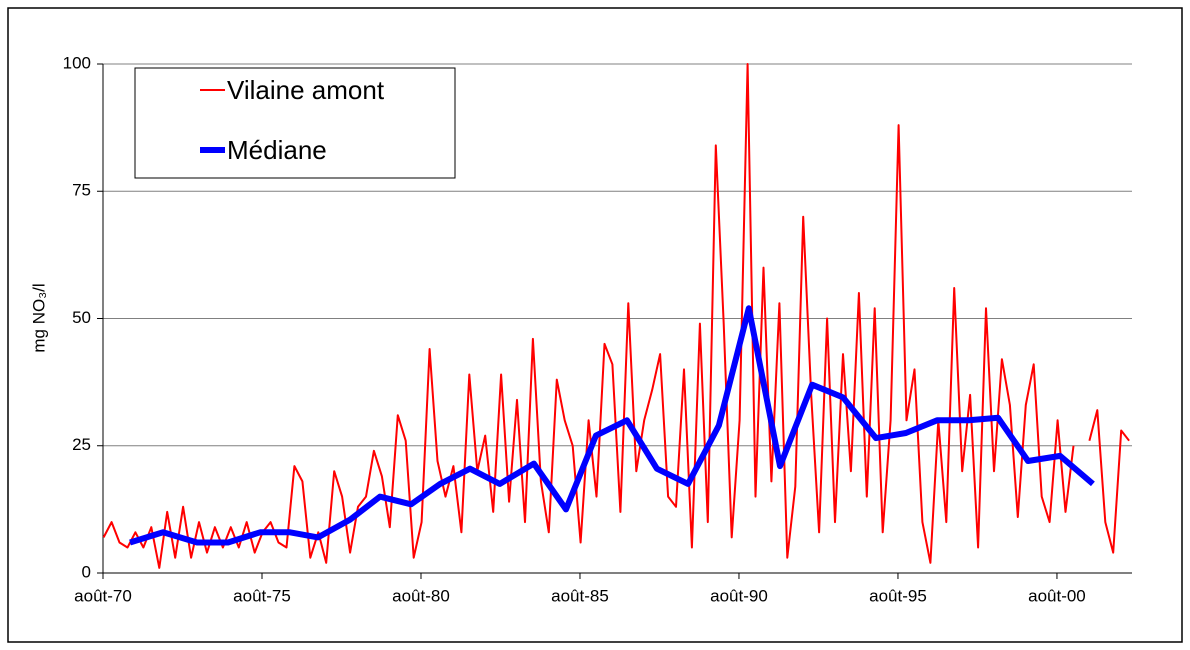  What do you see at coordinates (38, 317) in the screenshot?
I see `y-axis-label: mg NO₃/l` at bounding box center [38, 317].